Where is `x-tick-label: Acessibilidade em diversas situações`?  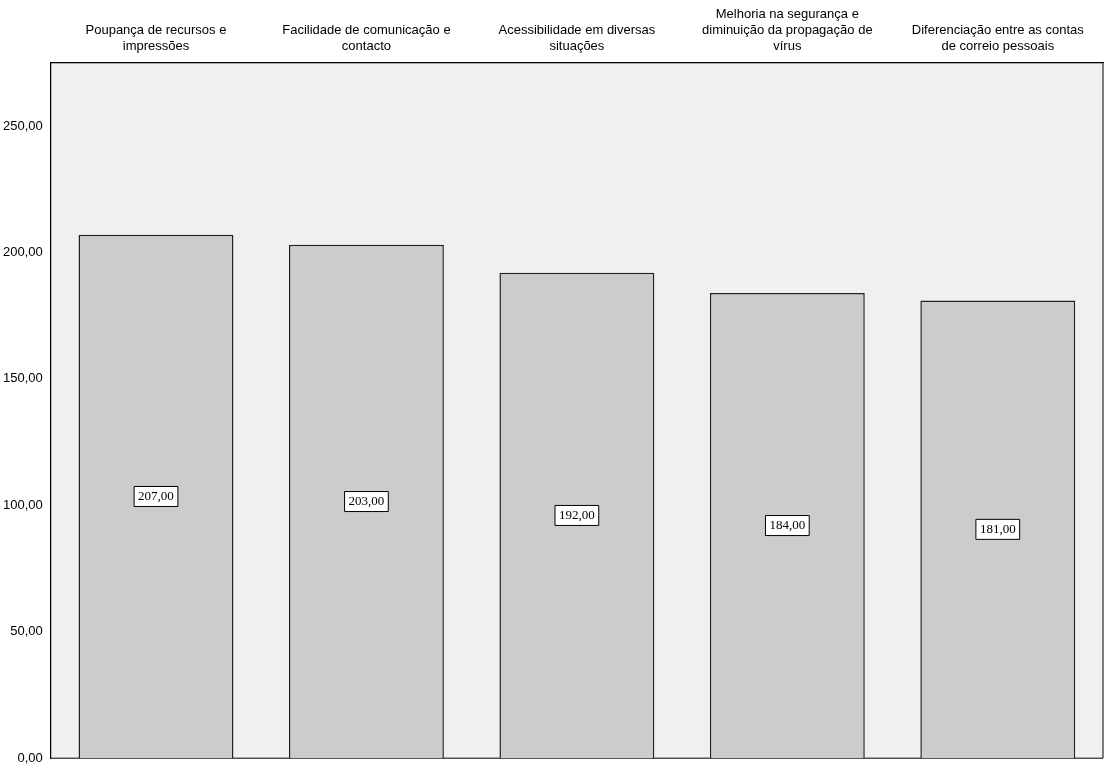
x-tick-label: Acessibilidade em diversas situações is located at coordinates (577, 37).